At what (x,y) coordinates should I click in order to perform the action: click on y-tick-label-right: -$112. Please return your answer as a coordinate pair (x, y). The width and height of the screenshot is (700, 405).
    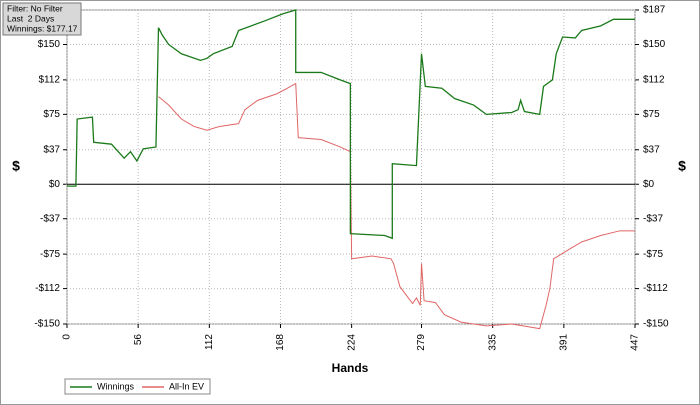
    Looking at the image, I should click on (655, 288).